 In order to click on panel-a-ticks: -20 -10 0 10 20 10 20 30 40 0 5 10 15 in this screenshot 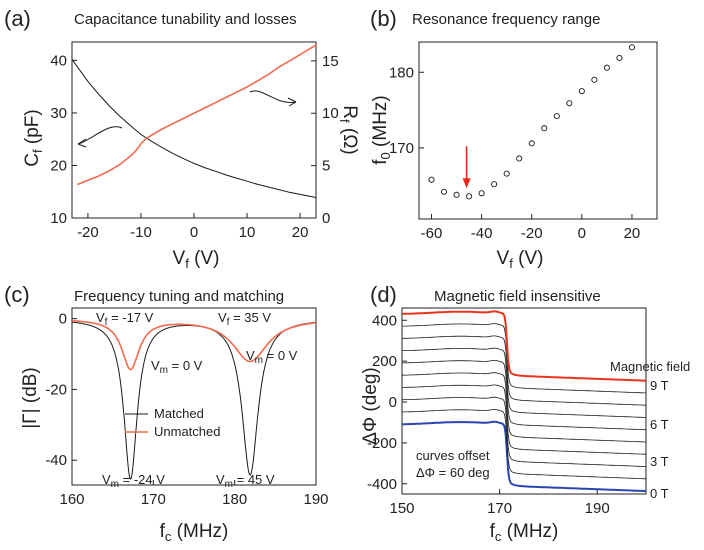, I will do `click(194, 146)`.